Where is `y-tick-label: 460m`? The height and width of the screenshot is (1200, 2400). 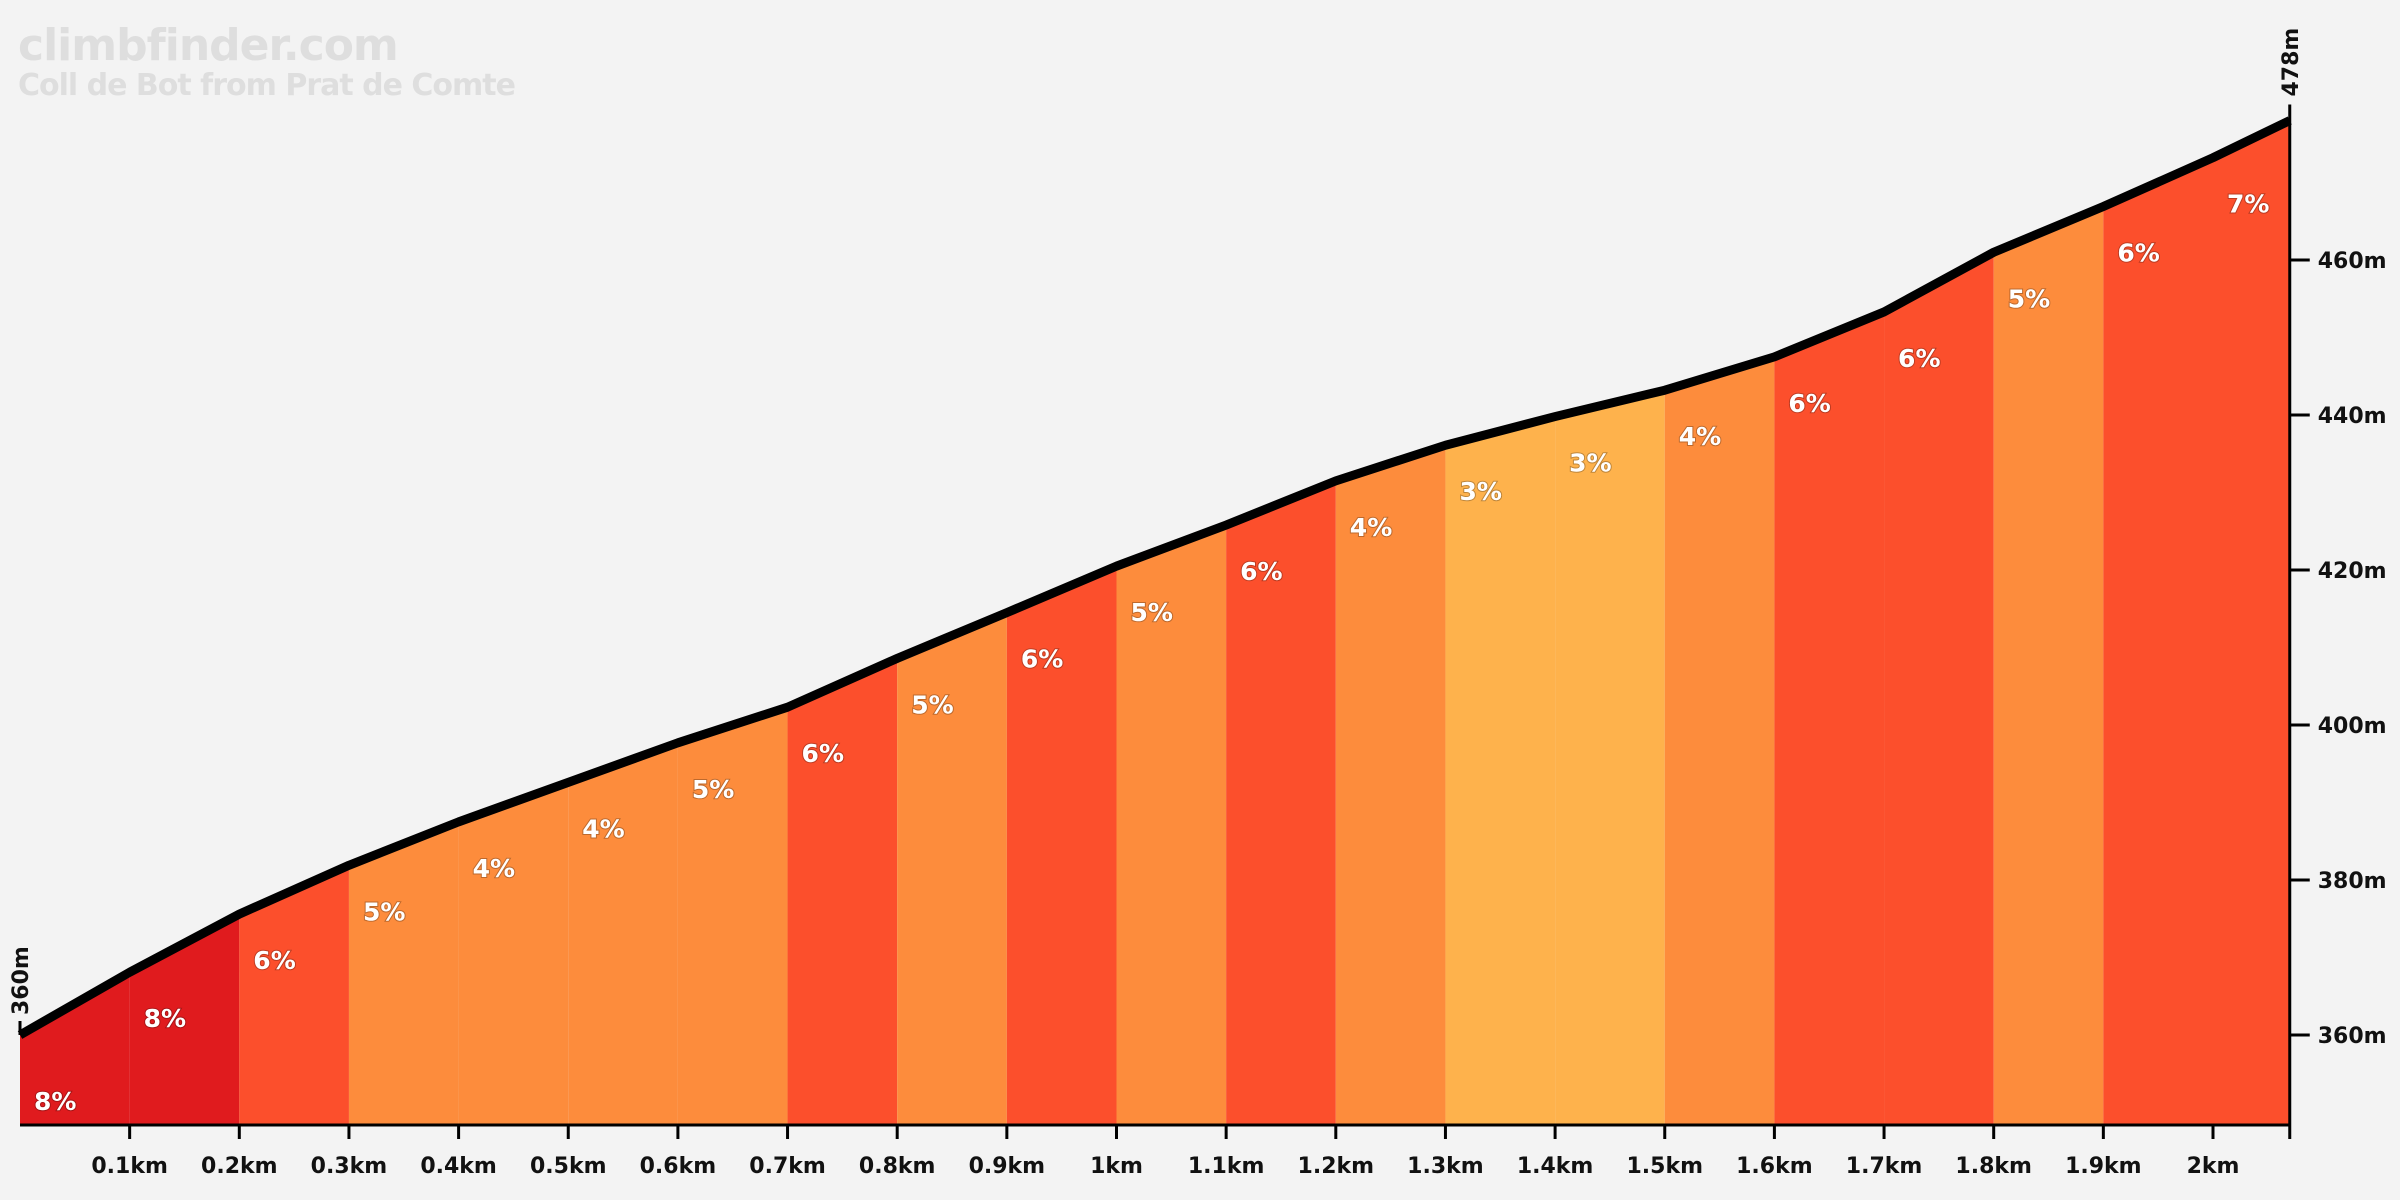
y-tick-label: 460m is located at coordinates (2352, 261).